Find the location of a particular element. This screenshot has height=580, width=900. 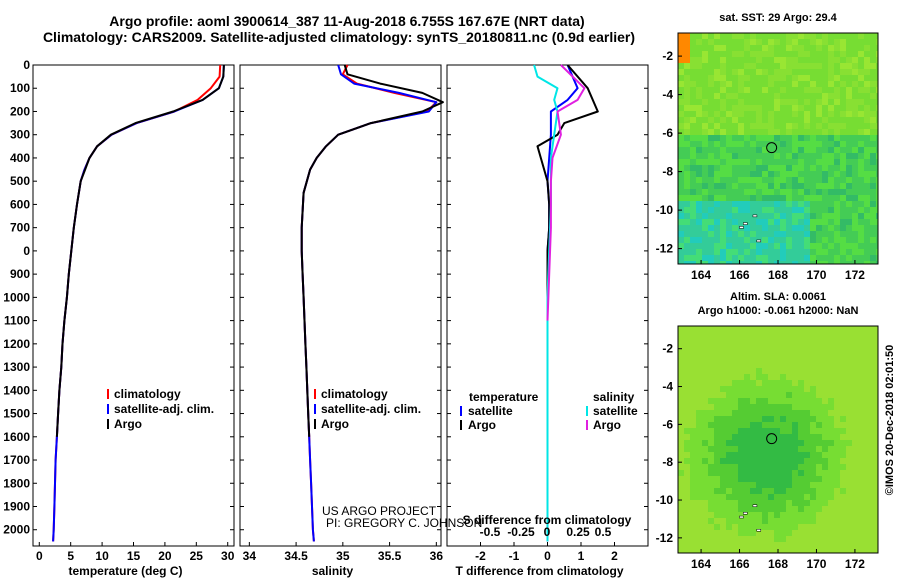

map-y-tick-label: -12 is located at coordinates (665, 538).